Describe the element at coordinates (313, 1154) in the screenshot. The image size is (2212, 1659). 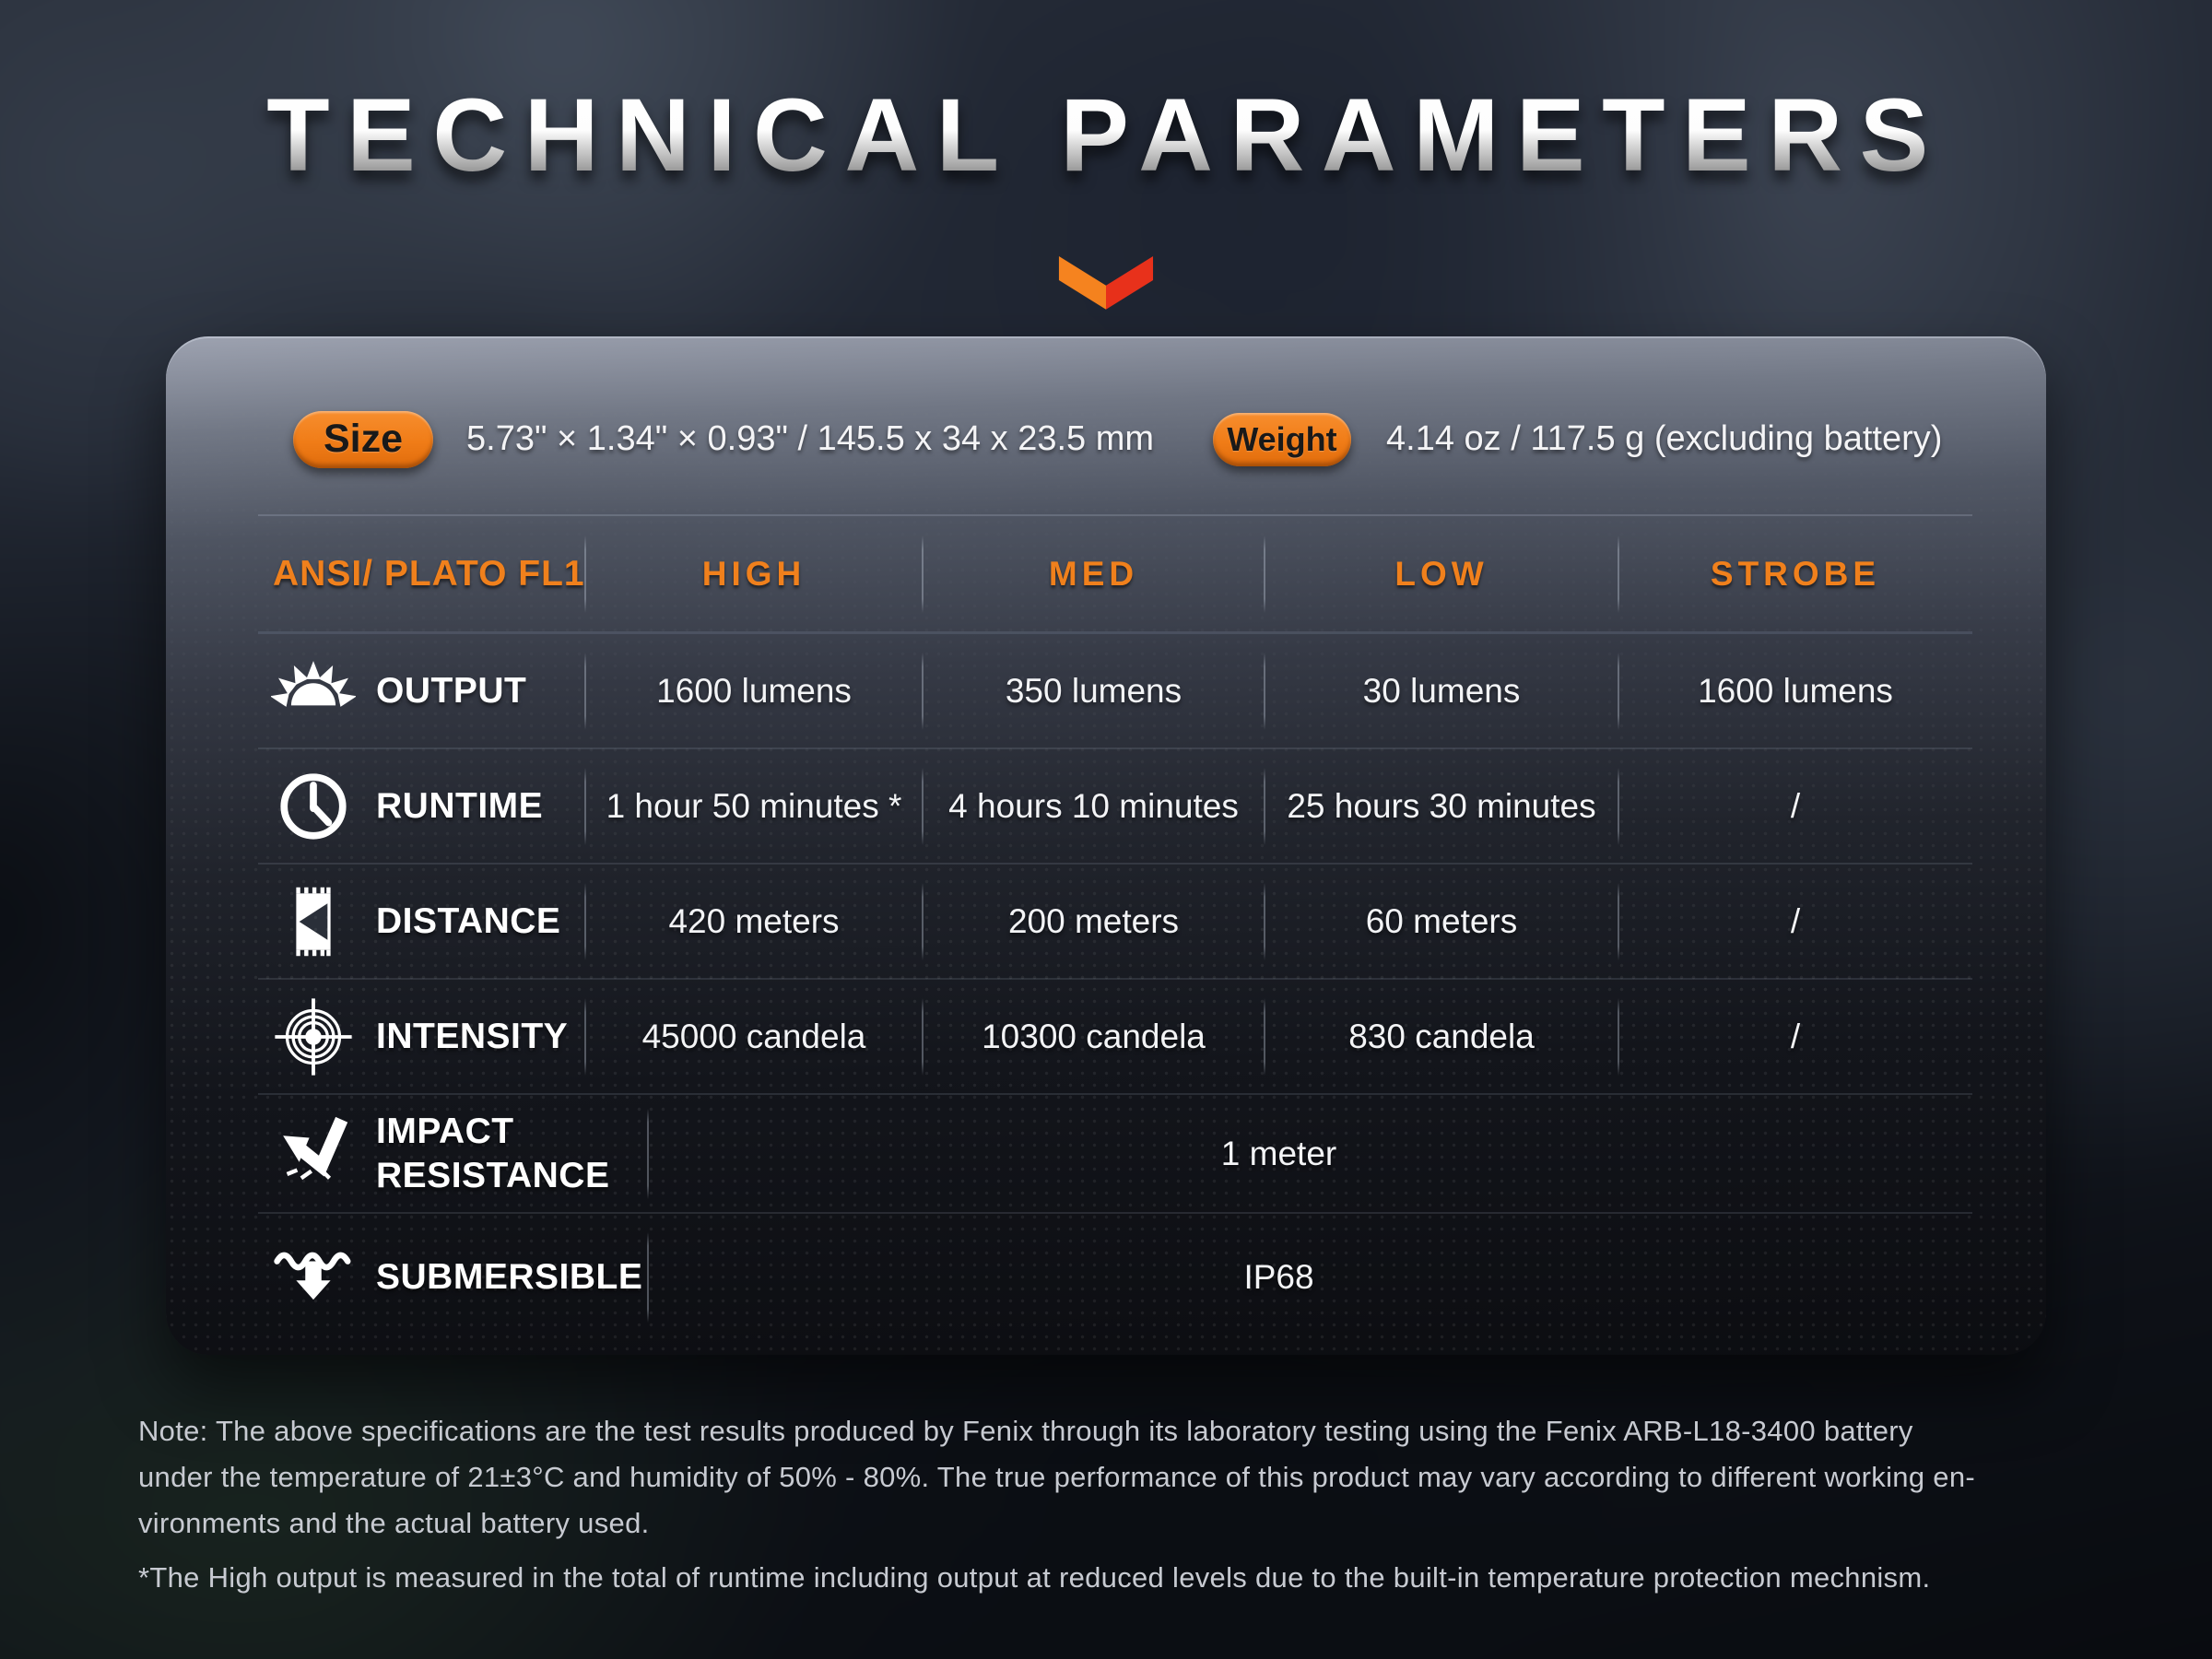
I see `impact-bounce-arrow-icon` at that location.